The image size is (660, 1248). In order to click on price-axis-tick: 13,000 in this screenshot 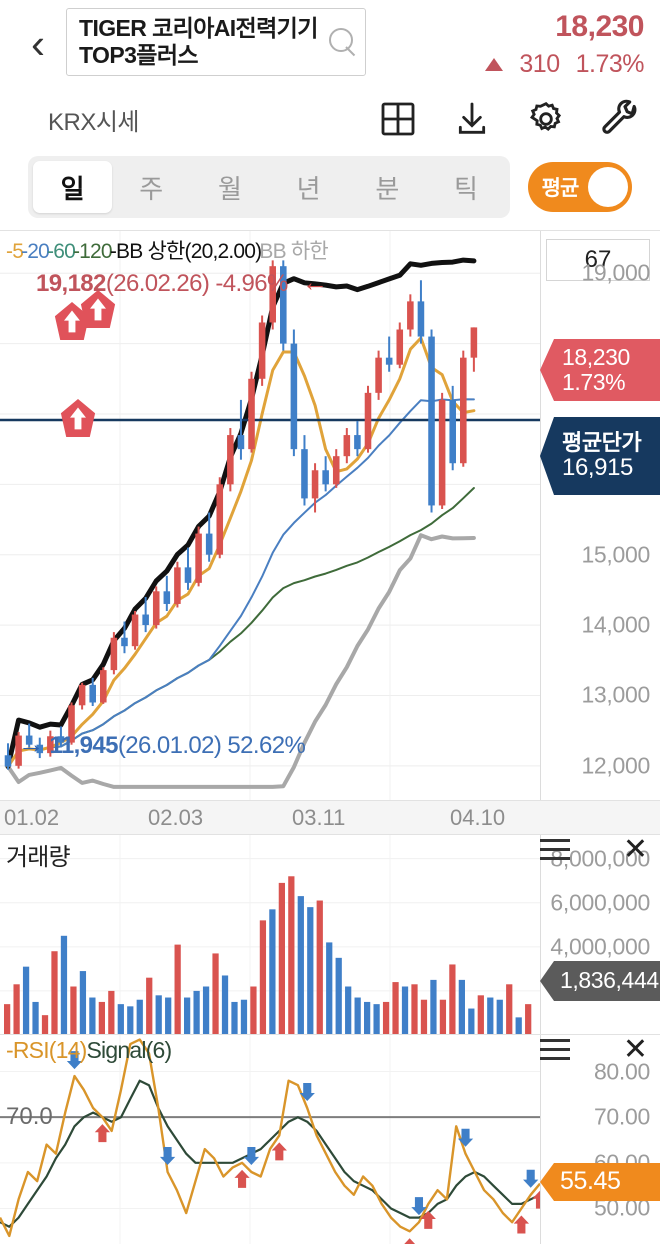, I will do `click(615, 694)`.